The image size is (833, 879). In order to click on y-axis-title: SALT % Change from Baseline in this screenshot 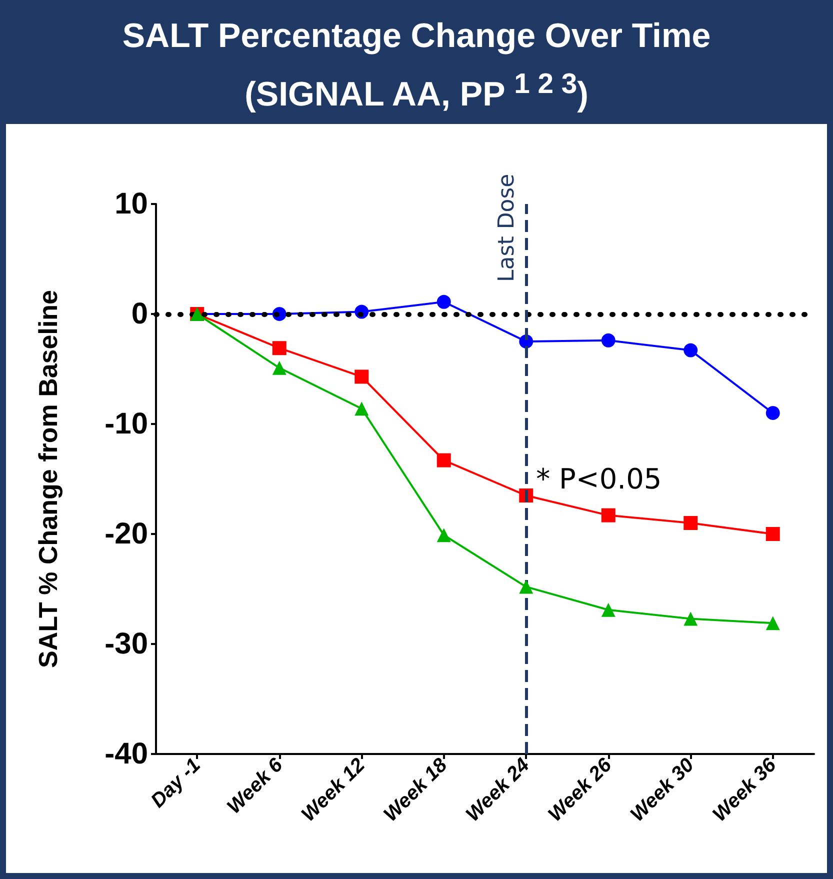, I will do `click(48, 479)`.